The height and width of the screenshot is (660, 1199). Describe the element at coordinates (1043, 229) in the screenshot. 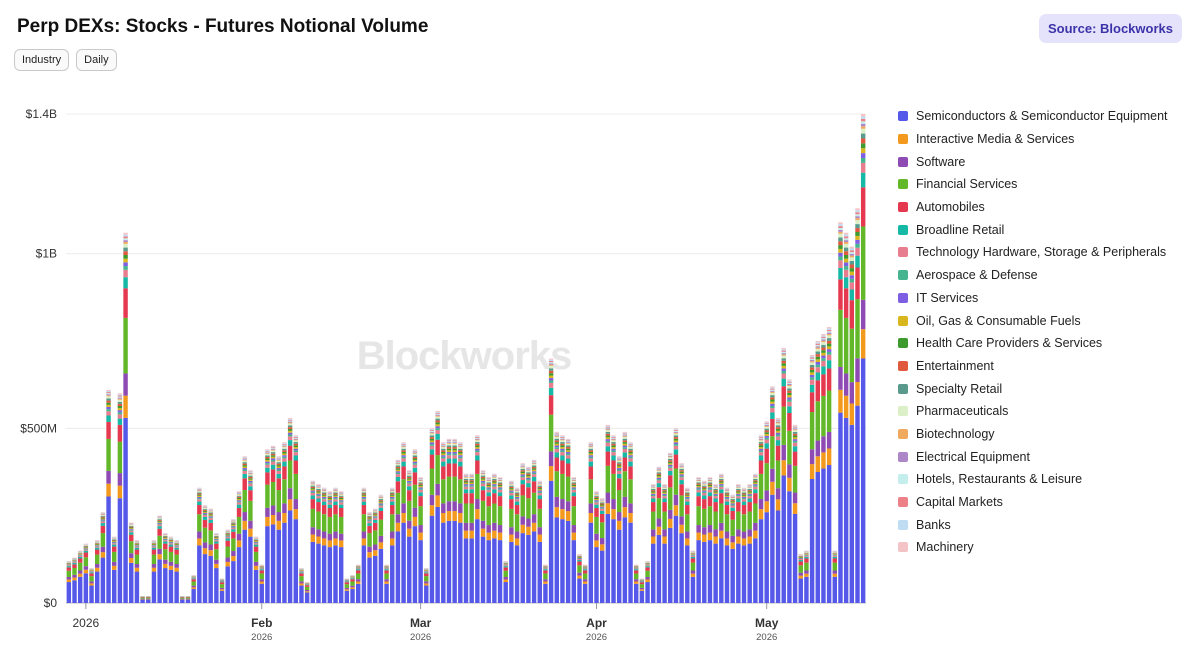

I see `legend-item: Broadline Retail` at that location.